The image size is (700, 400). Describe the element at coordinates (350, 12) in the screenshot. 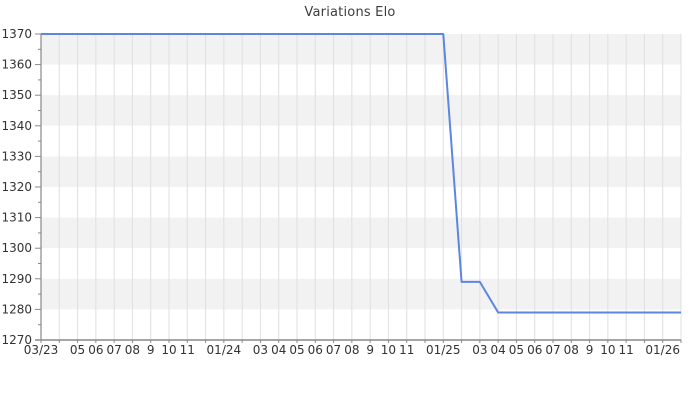

I see `chart-title: Variations Elo` at that location.